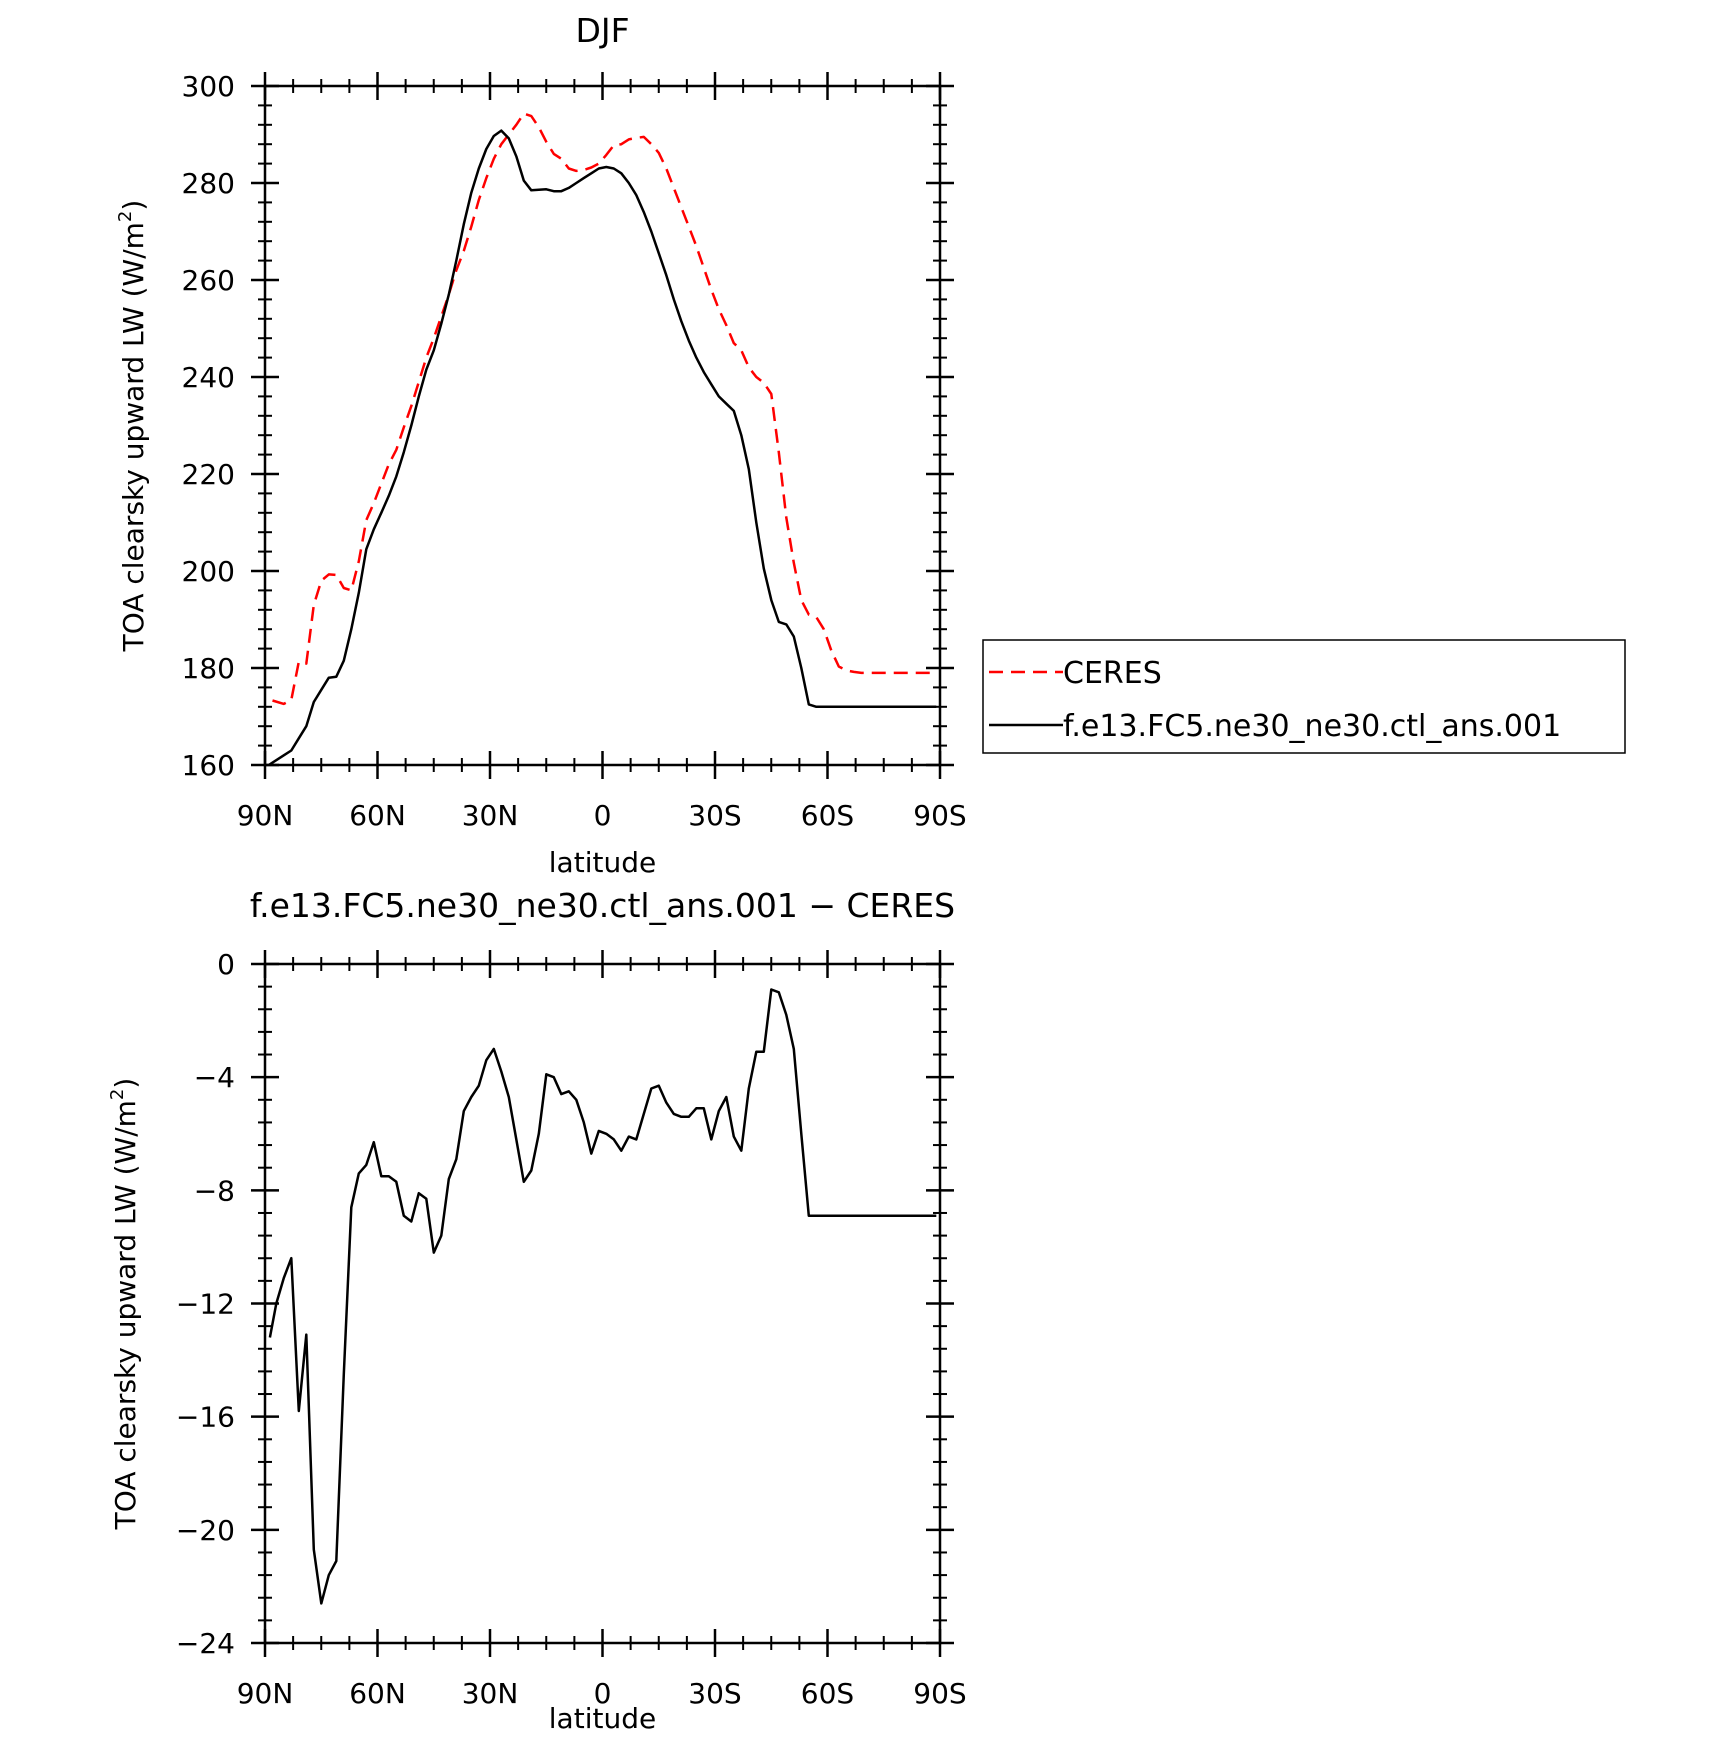 The image size is (1710, 1741). I want to click on legend-box, so click(1304, 696).